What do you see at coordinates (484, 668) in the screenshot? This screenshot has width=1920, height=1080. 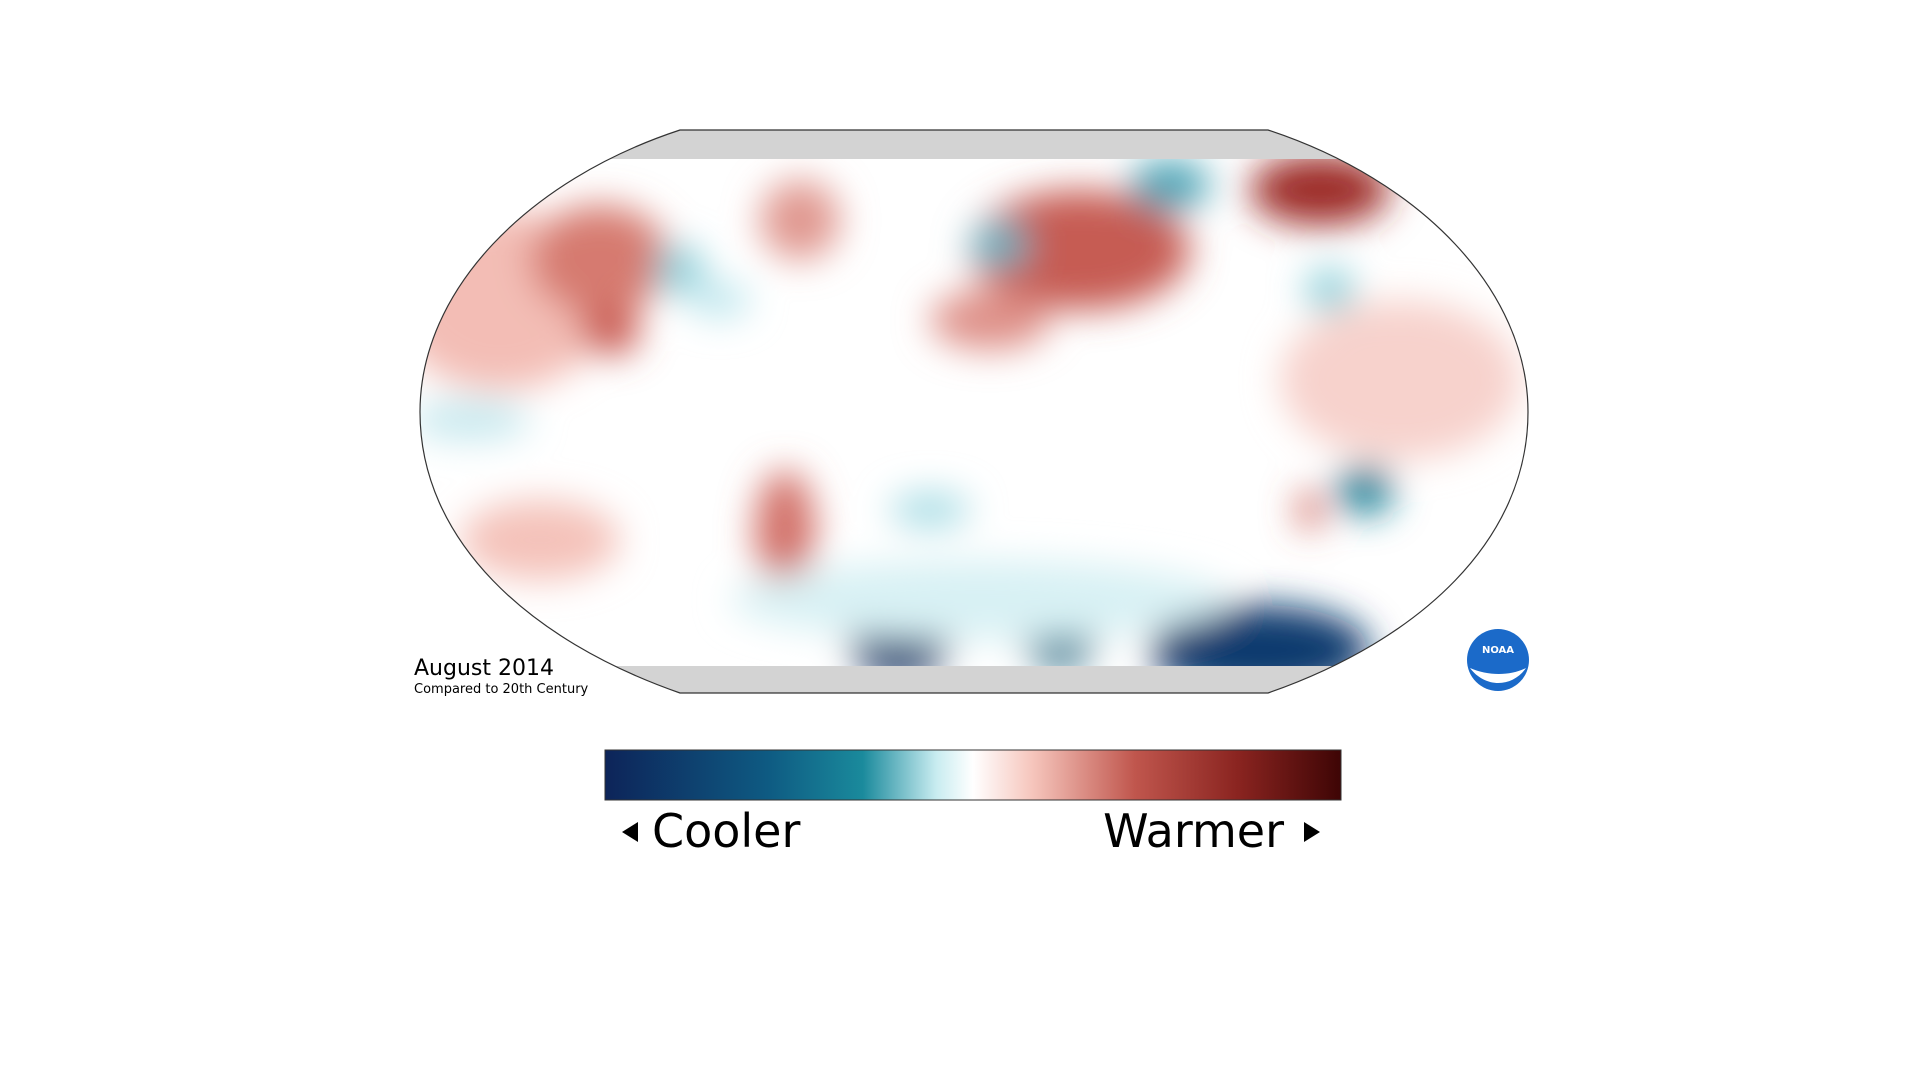 I see `map-title: August 2014` at bounding box center [484, 668].